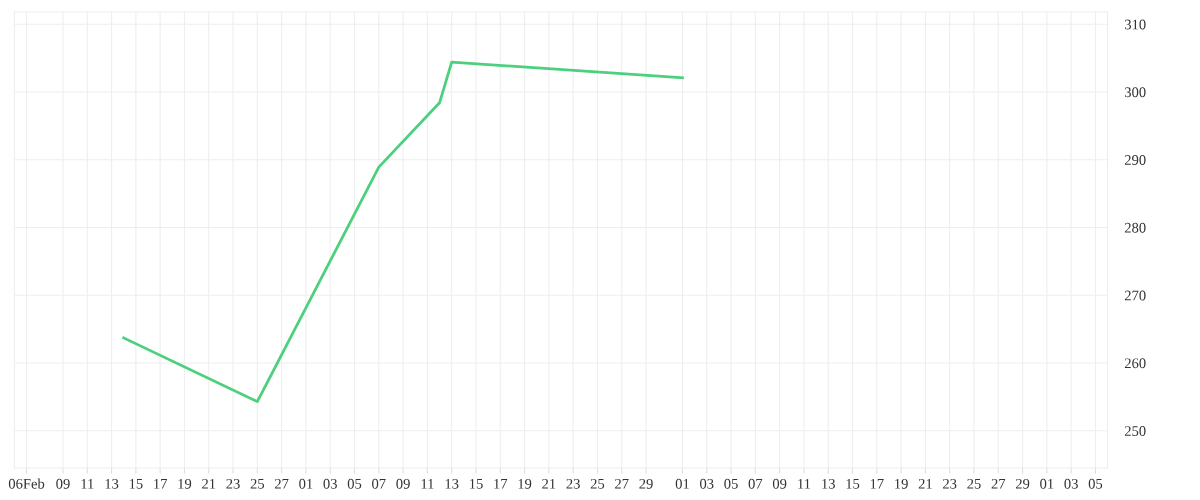 The width and height of the screenshot is (1200, 500). What do you see at coordinates (1135, 227) in the screenshot?
I see `y-tick-label: 280` at bounding box center [1135, 227].